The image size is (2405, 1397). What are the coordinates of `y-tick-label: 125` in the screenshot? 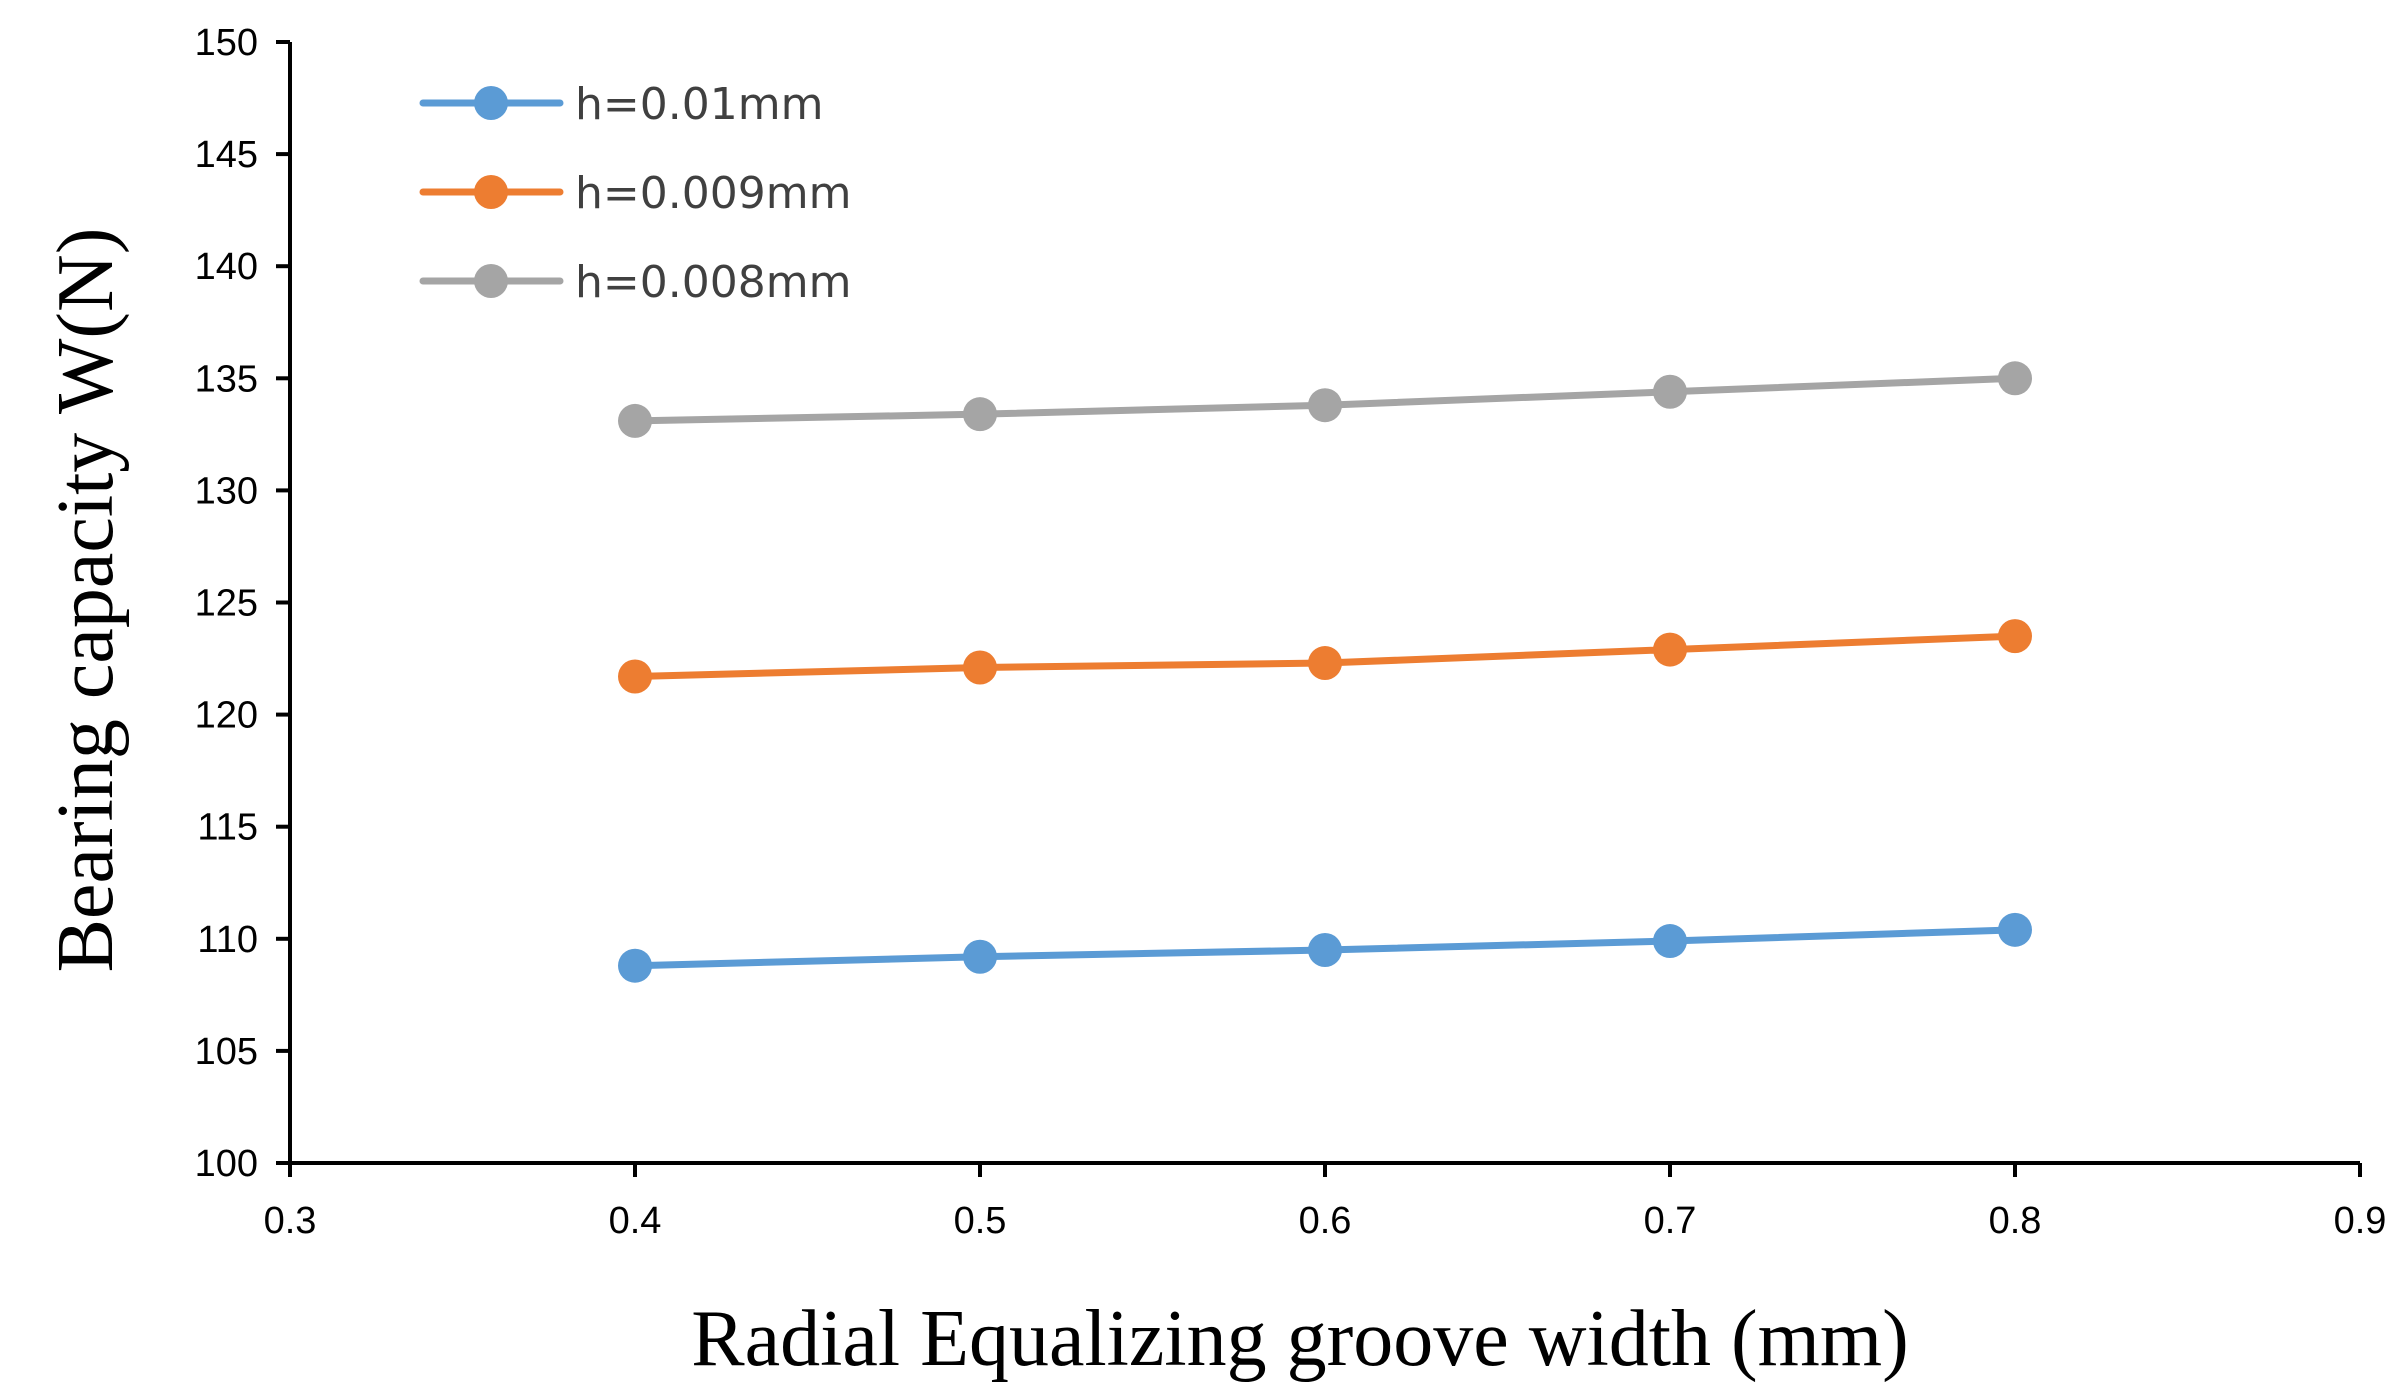 It's located at (226, 604).